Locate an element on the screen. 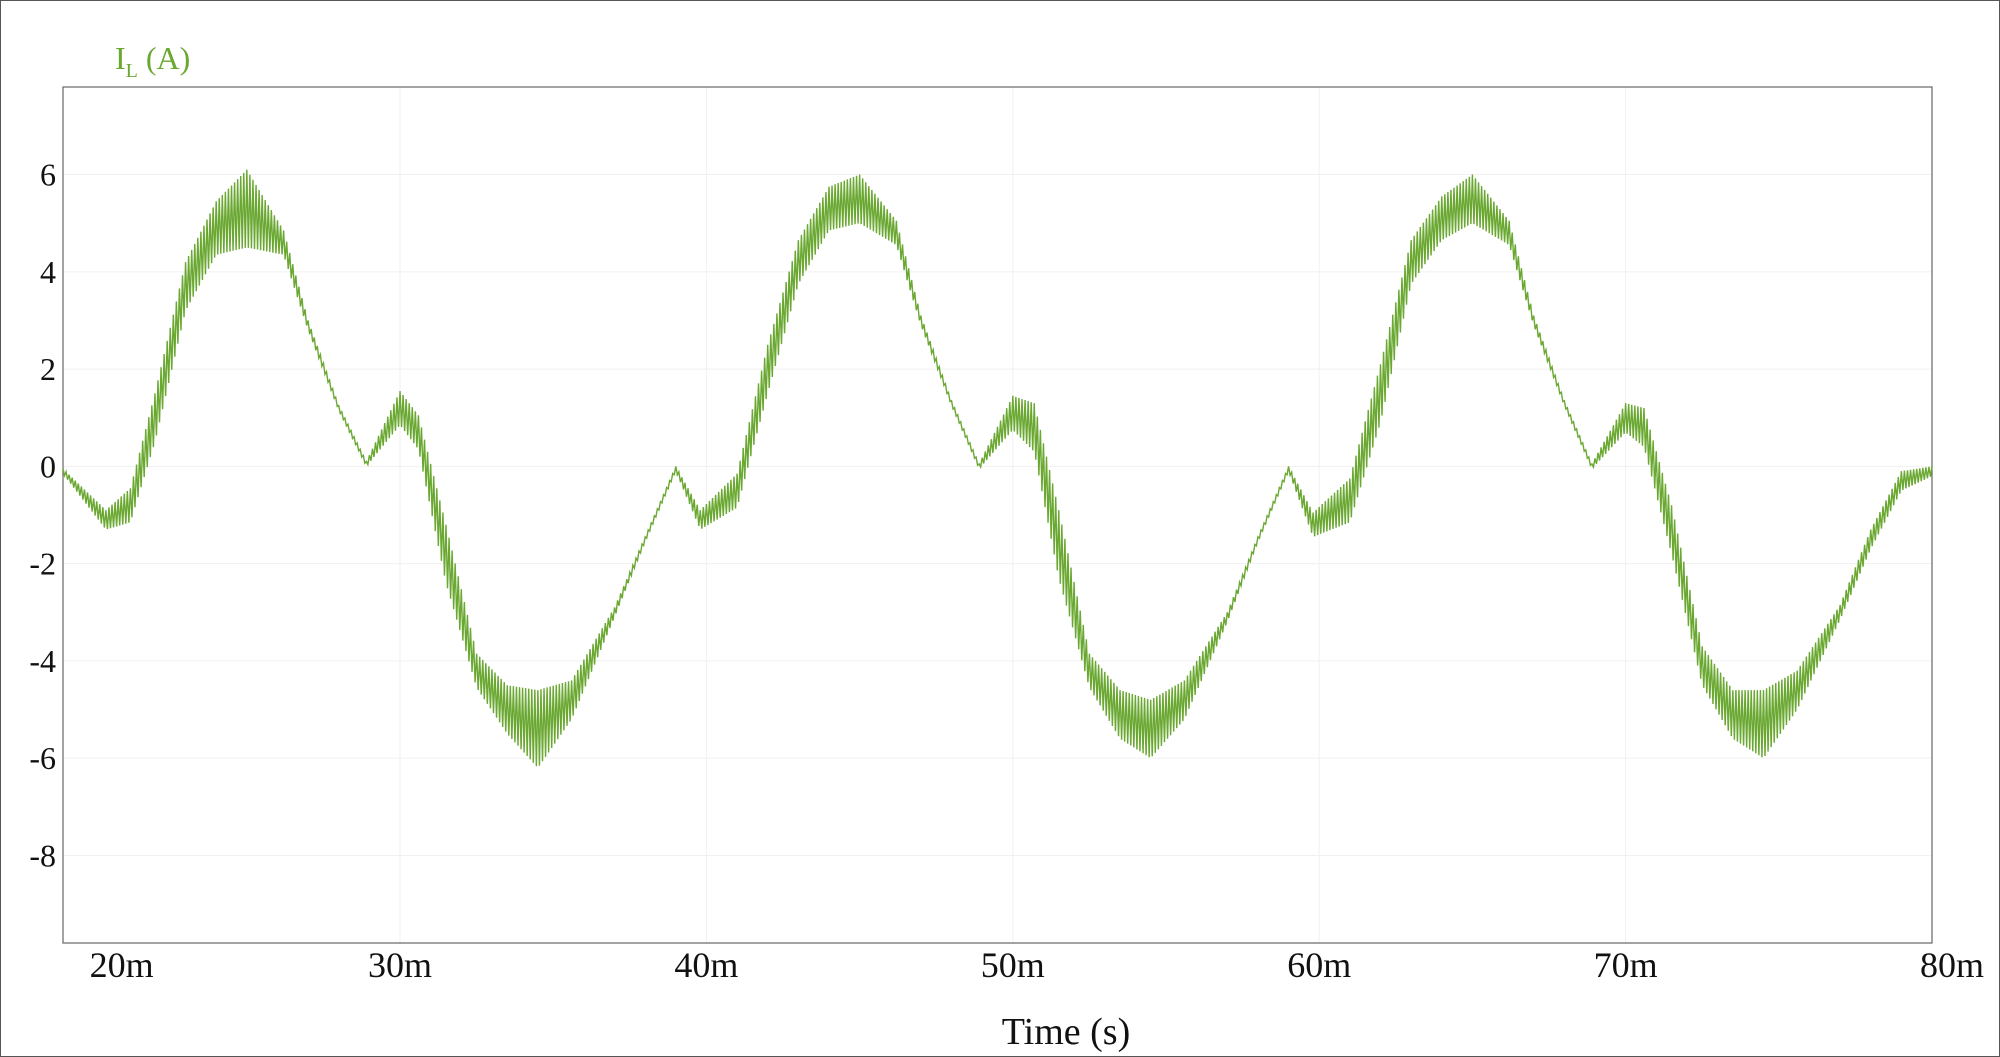 The width and height of the screenshot is (2000, 1057). y-tick-label: -8 is located at coordinates (42, 855).